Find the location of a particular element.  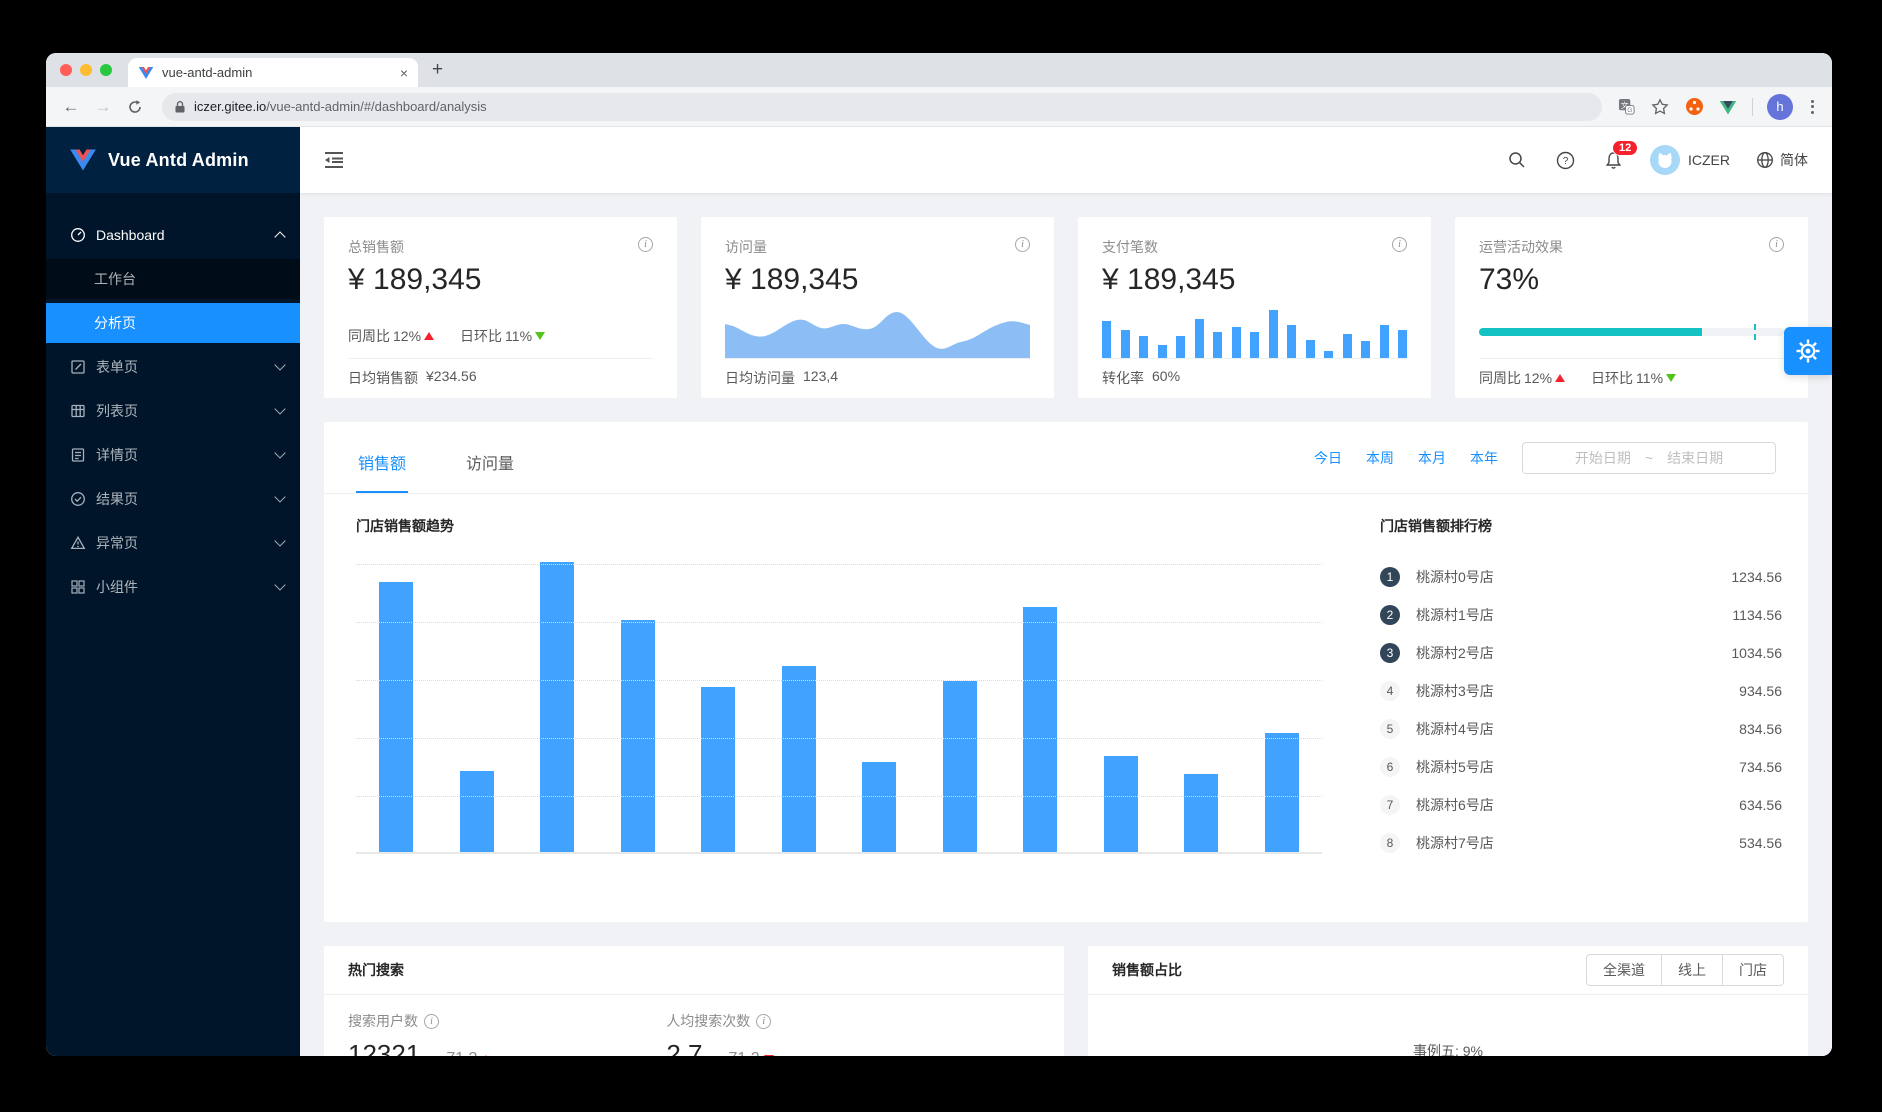

browser-tab: vue-antd-admin × is located at coordinates (273, 72).